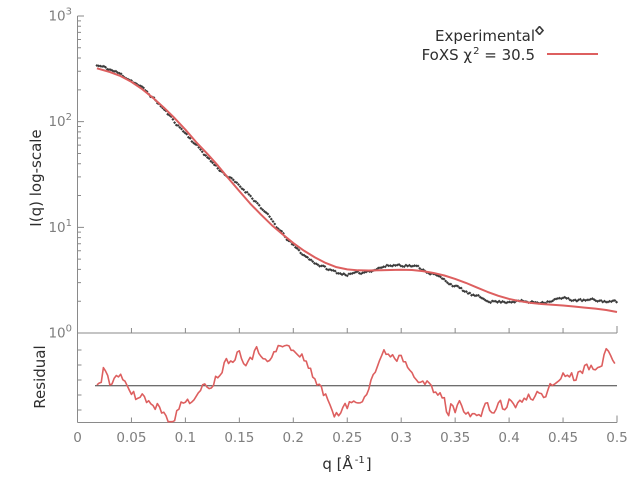 This screenshot has width=640, height=480. What do you see at coordinates (347, 438) in the screenshot?
I see `x-tick-label: 0.25` at bounding box center [347, 438].